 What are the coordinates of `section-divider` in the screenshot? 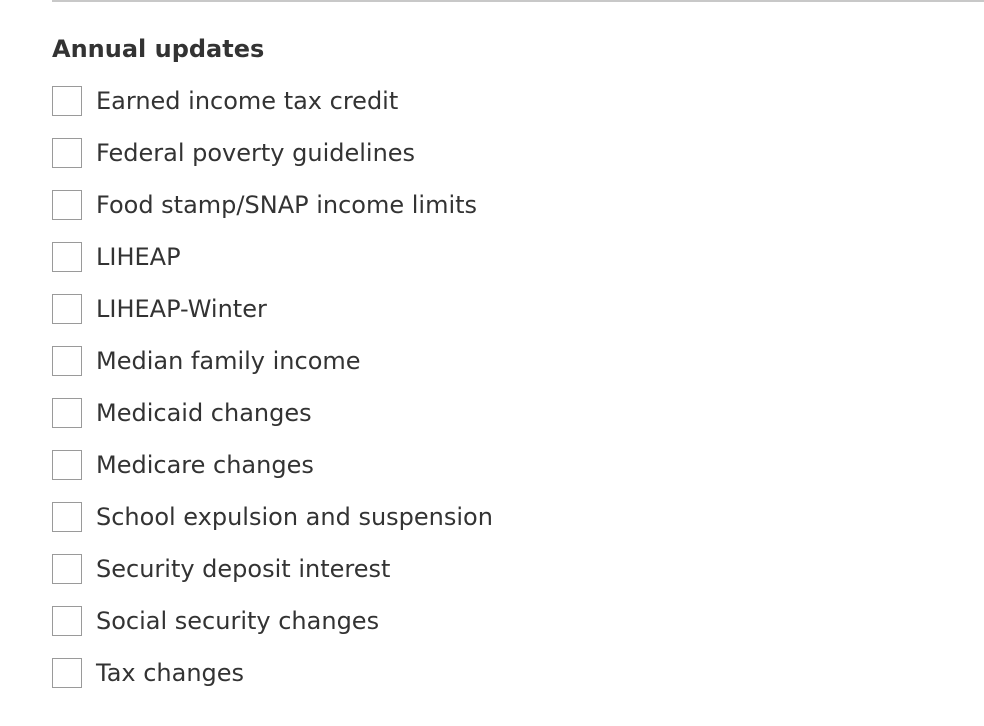 It's located at (518, 1).